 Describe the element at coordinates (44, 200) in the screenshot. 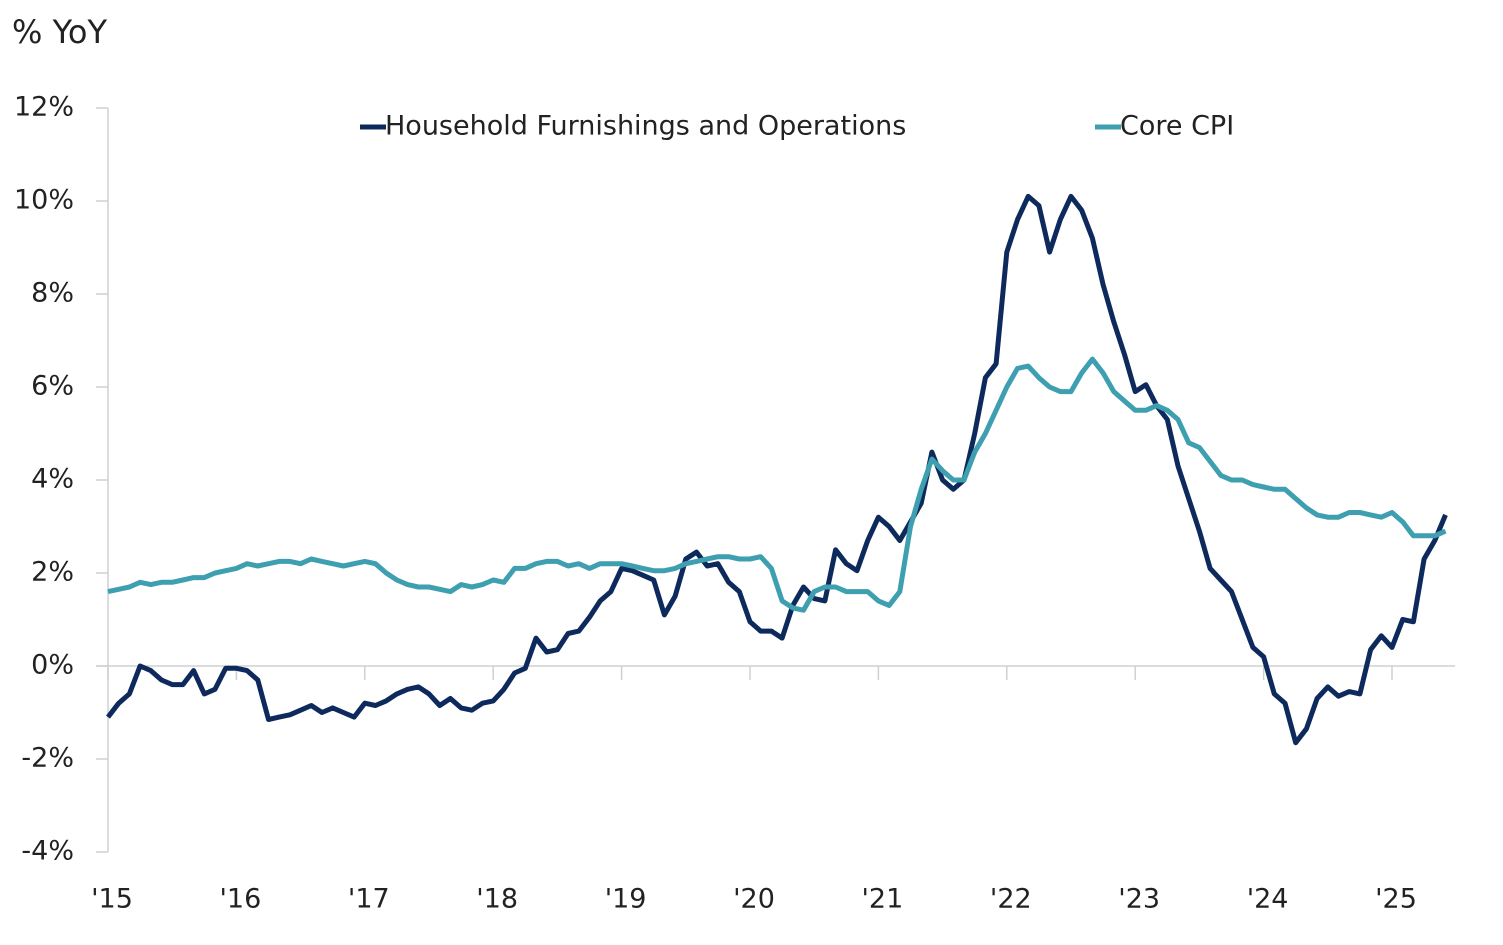

I see `y-tick-label: 10%` at that location.